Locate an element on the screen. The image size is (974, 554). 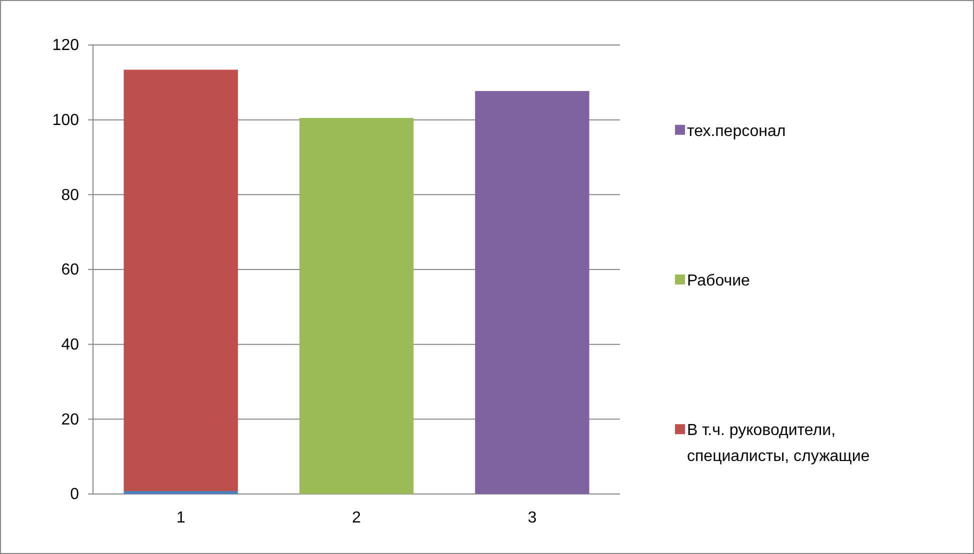
legend-label: Рабочие is located at coordinates (718, 281).